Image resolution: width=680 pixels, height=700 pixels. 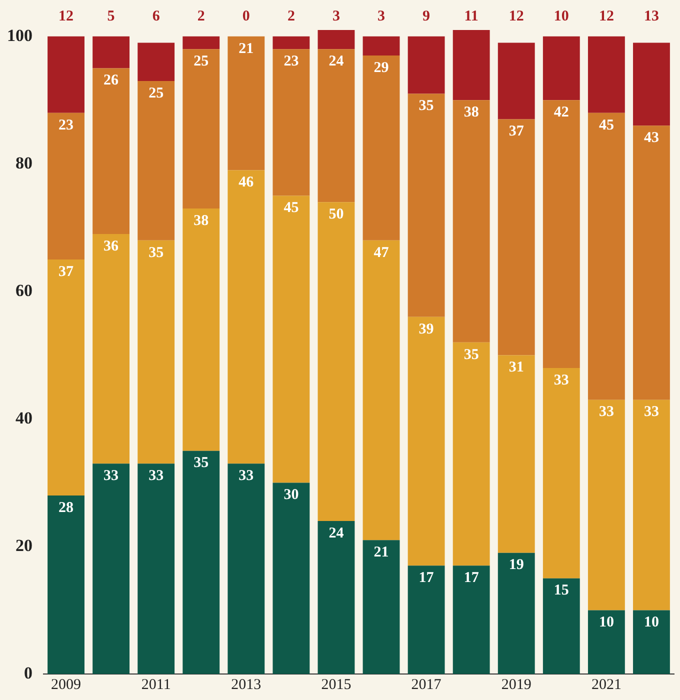 What do you see at coordinates (19, 35) in the screenshot?
I see `y-tick-label: 100` at bounding box center [19, 35].